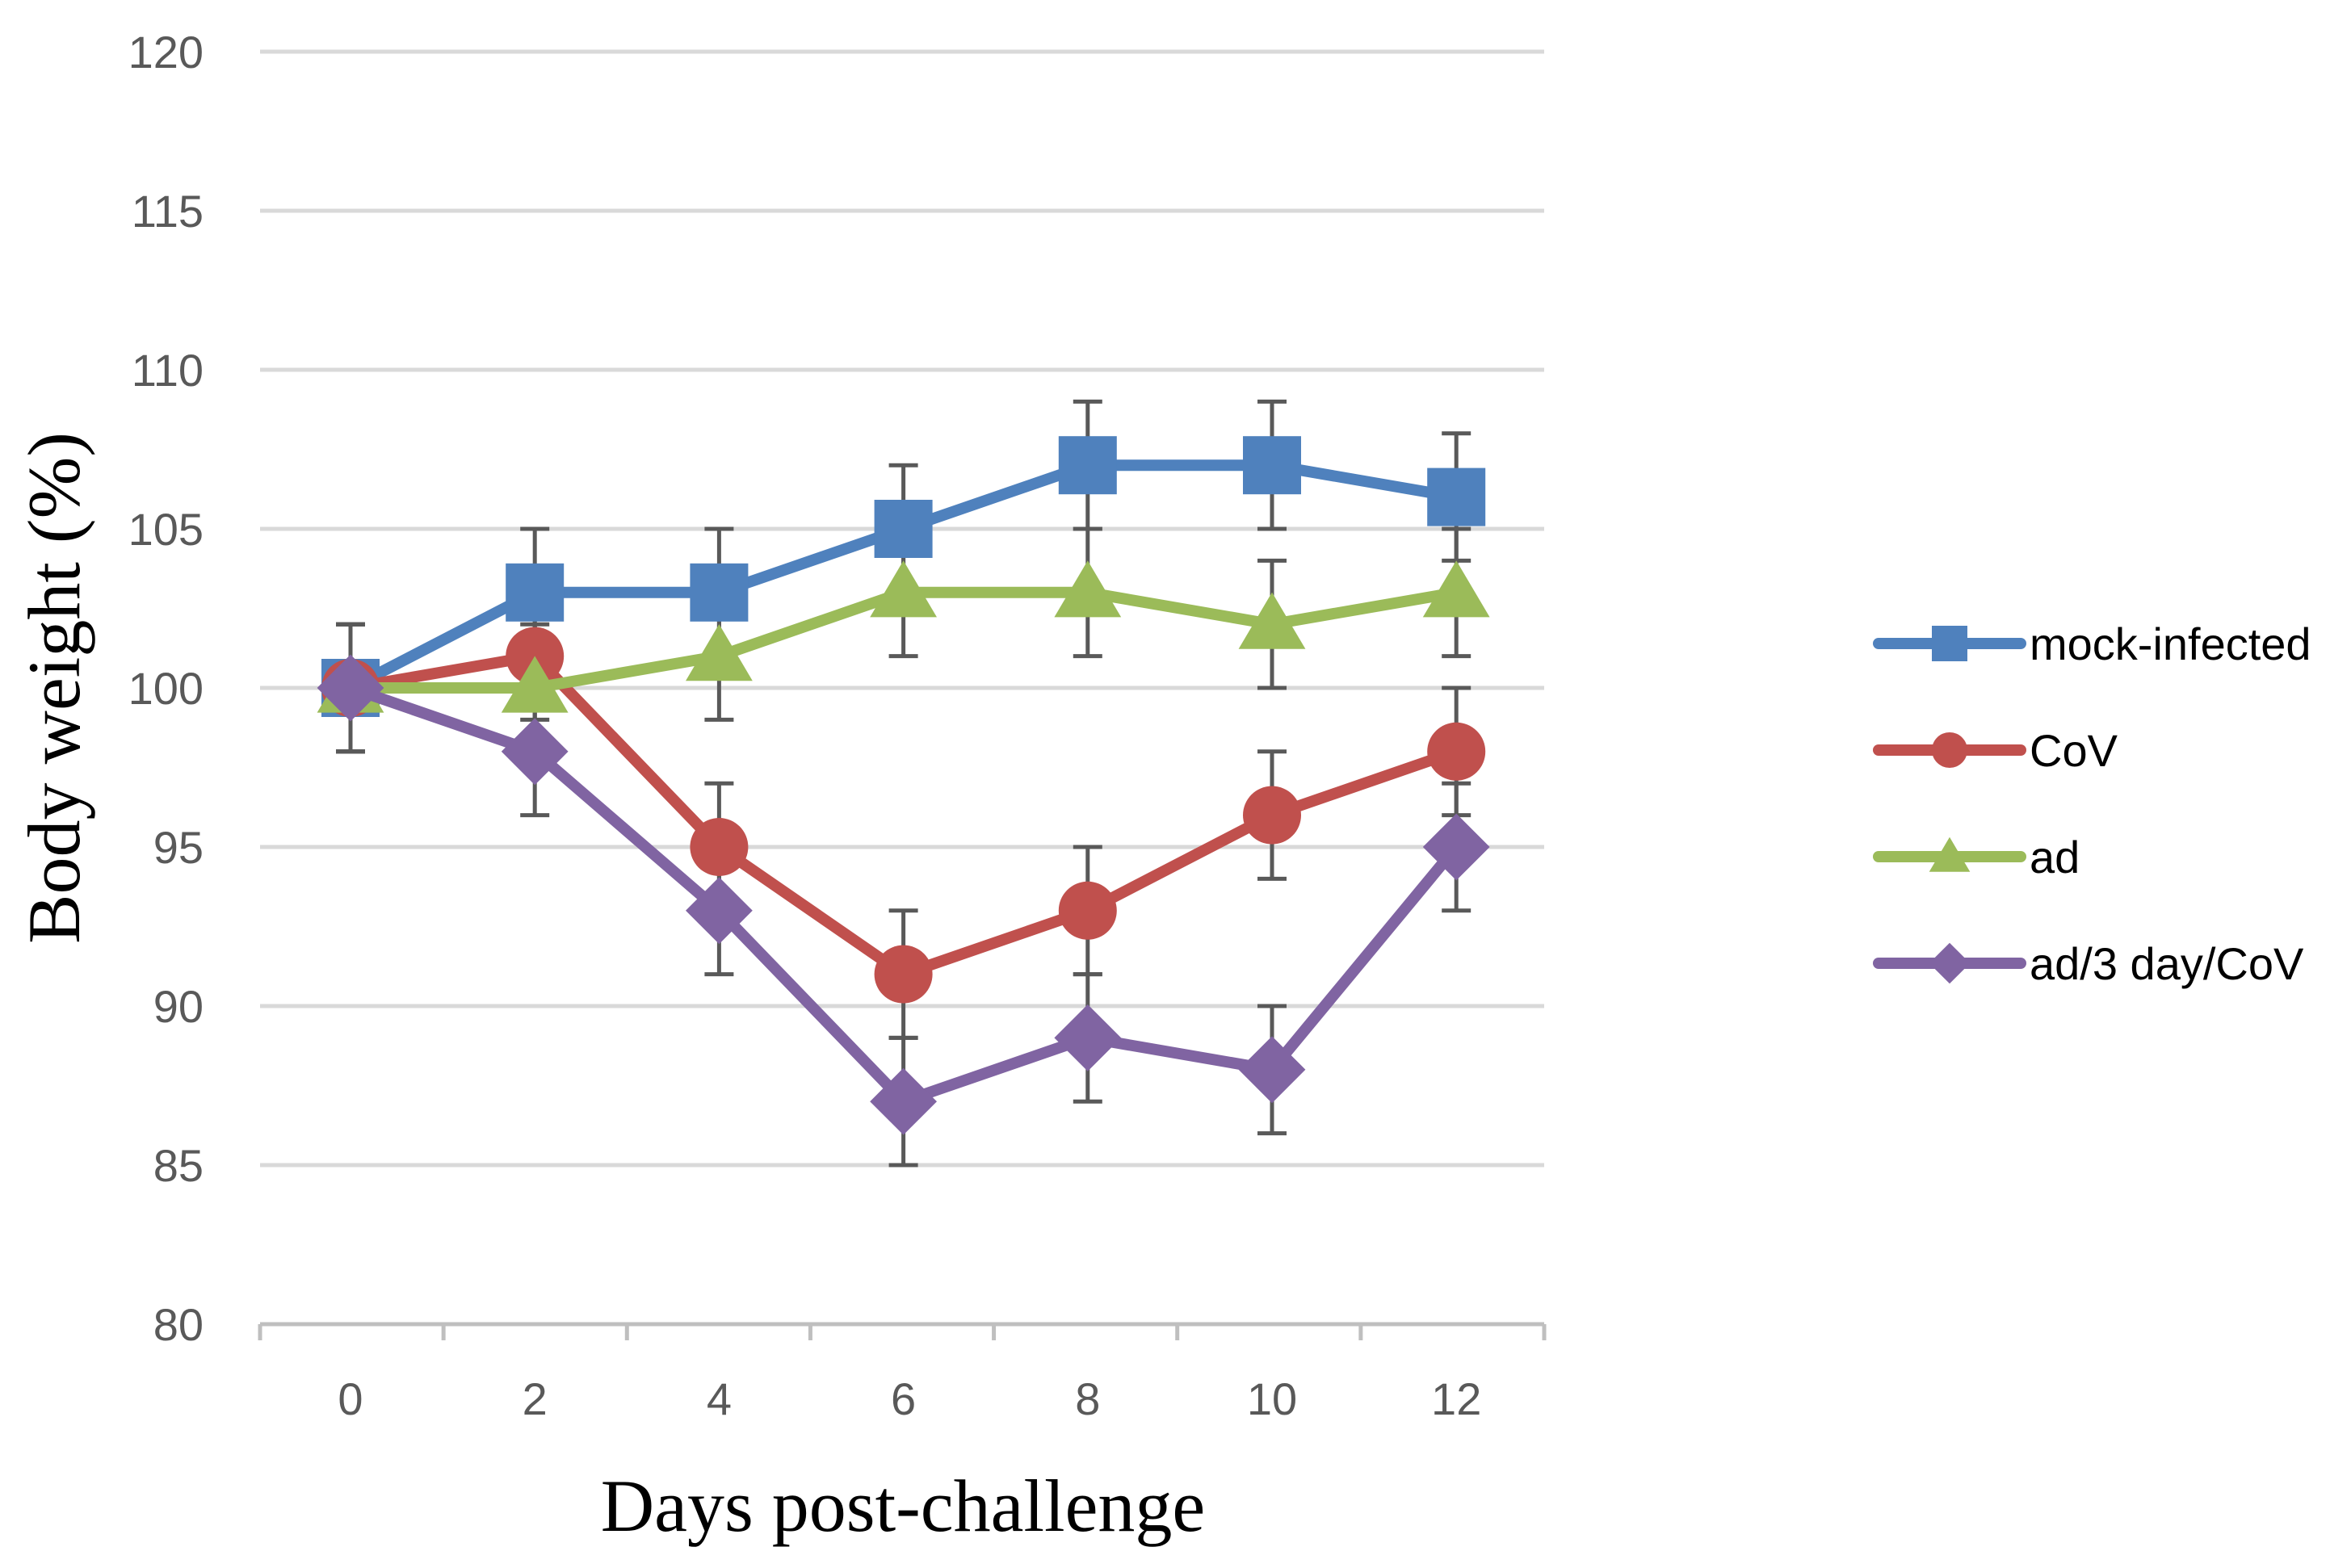 This screenshot has height=1568, width=2351. Describe the element at coordinates (2167, 963) in the screenshot. I see `legend-label: ad/3 day/CoV` at that location.